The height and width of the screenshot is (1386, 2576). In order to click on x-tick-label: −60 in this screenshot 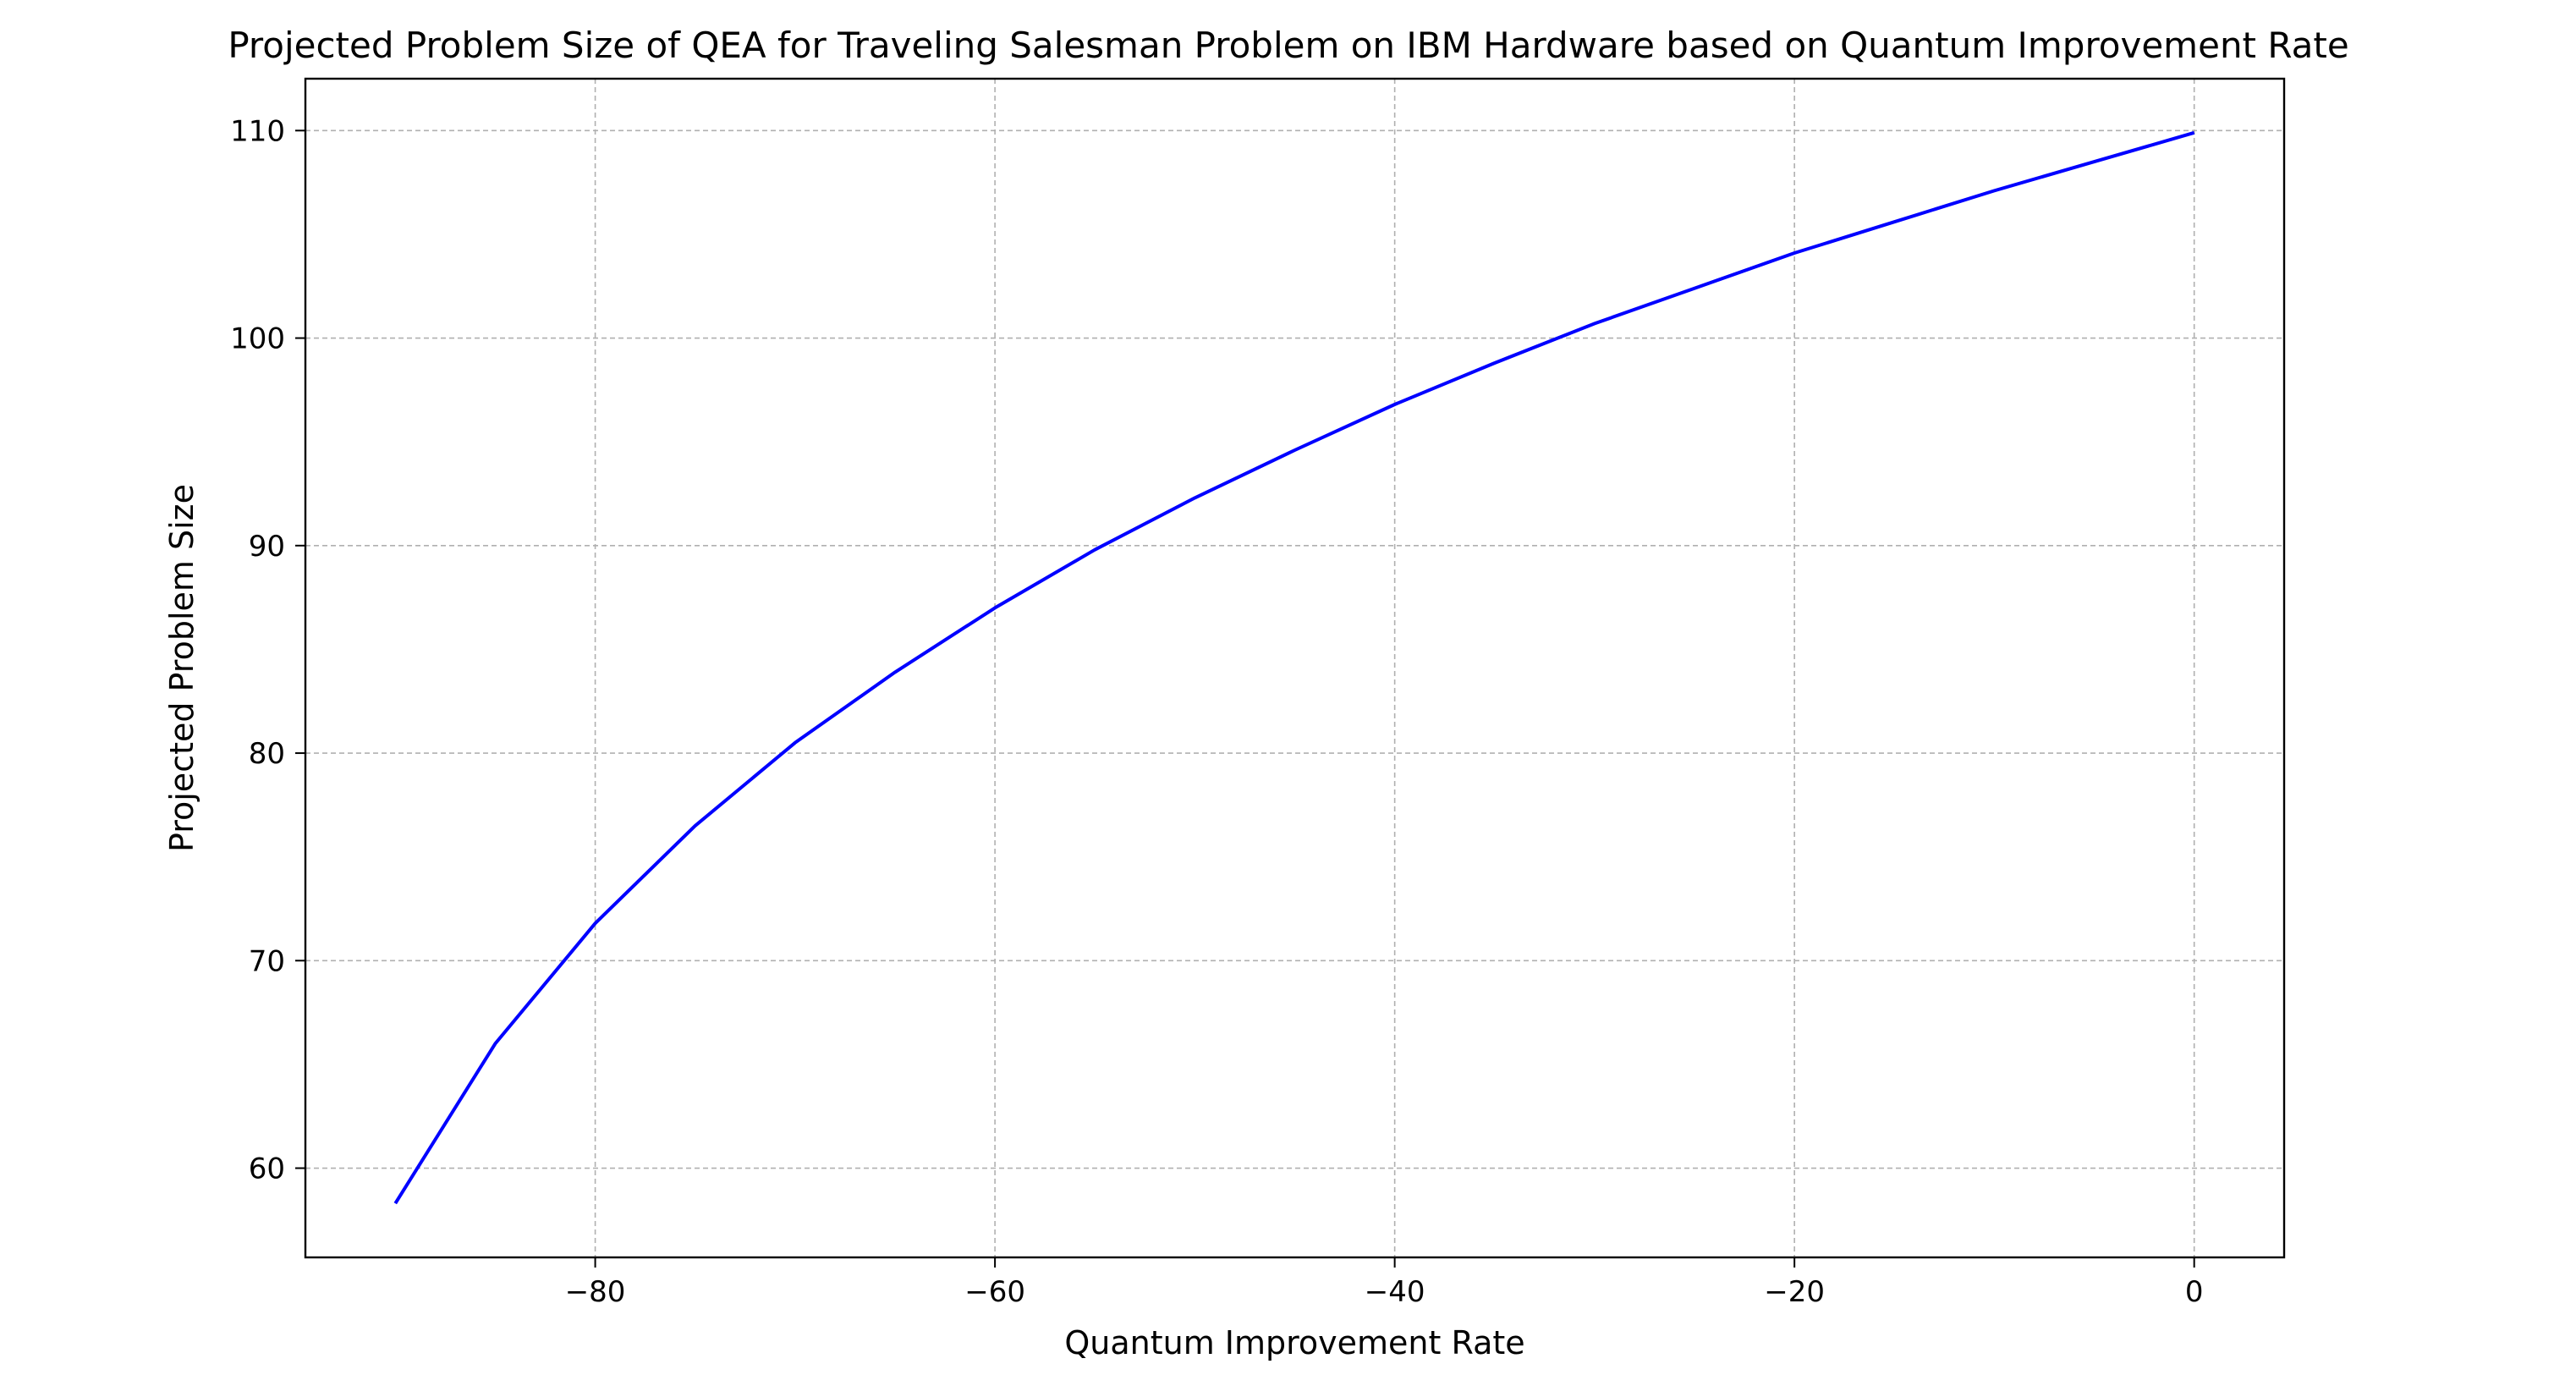, I will do `click(994, 1292)`.